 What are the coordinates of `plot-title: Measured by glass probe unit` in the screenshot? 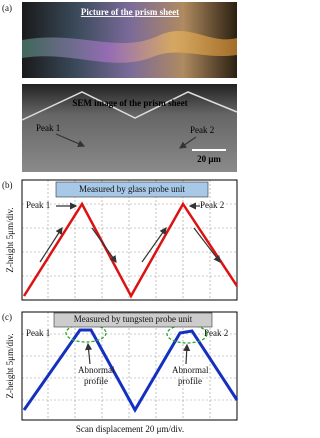 It's located at (132, 189).